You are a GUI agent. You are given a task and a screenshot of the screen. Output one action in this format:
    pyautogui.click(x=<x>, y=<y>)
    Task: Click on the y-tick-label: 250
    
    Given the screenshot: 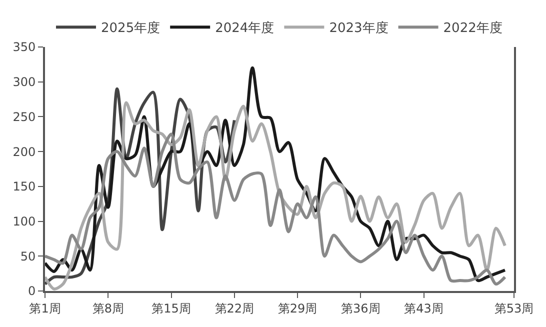 What is the action you would take?
    pyautogui.click(x=24, y=117)
    